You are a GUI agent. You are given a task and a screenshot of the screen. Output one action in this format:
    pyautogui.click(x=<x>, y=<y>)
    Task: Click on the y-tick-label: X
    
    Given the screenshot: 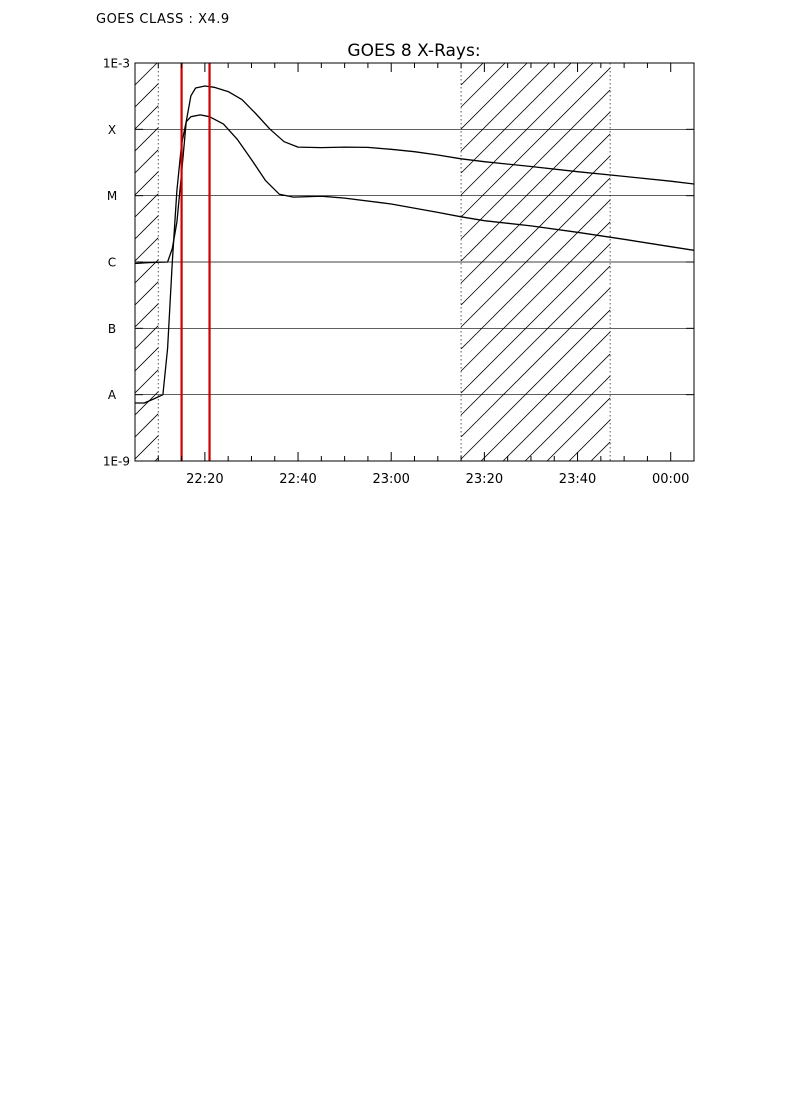 What is the action you would take?
    pyautogui.click(x=112, y=130)
    